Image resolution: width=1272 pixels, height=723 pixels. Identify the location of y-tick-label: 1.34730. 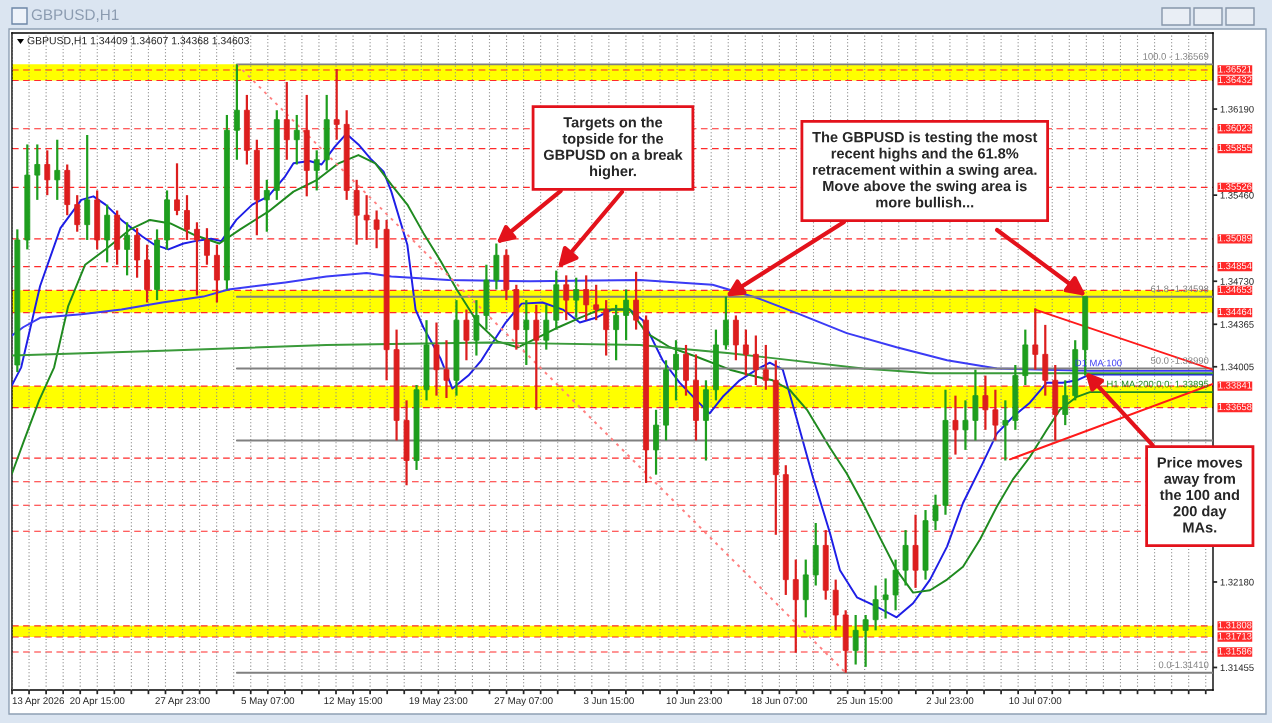
(1237, 281).